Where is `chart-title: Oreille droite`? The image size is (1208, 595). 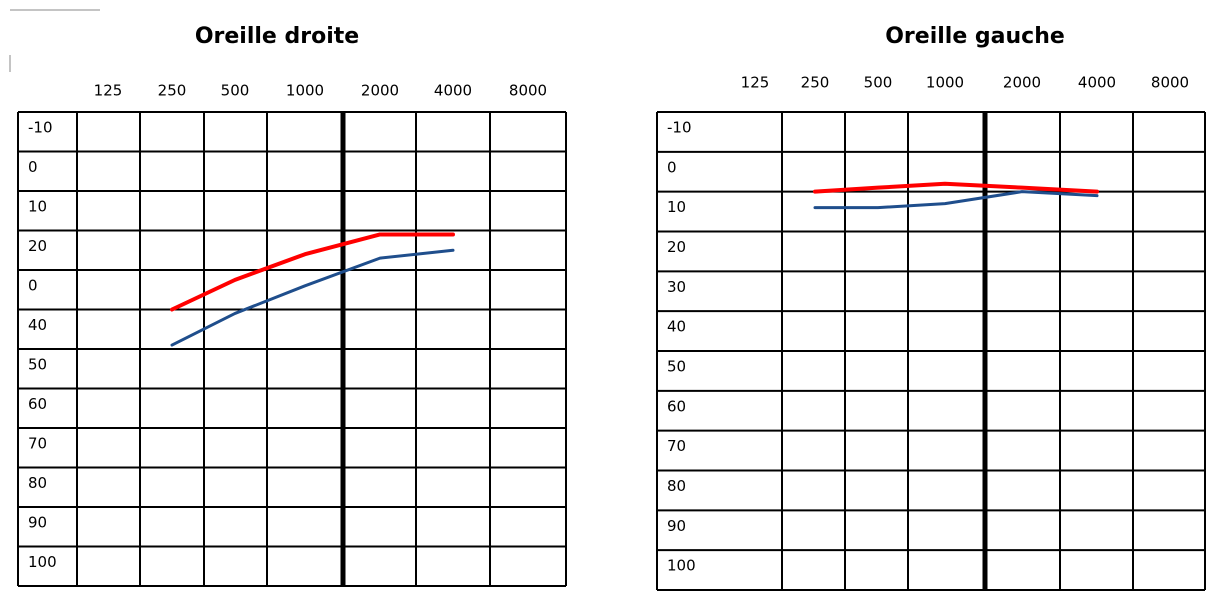 chart-title: Oreille droite is located at coordinates (277, 36).